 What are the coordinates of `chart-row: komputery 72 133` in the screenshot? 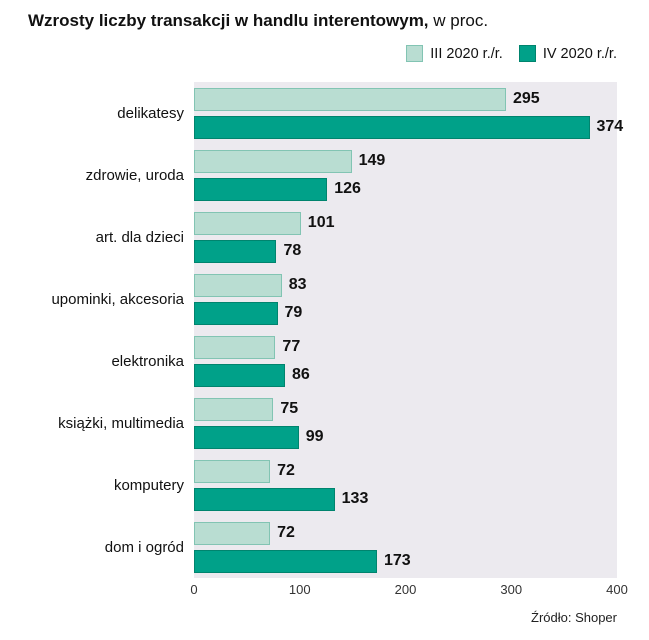 It's located at (320, 485).